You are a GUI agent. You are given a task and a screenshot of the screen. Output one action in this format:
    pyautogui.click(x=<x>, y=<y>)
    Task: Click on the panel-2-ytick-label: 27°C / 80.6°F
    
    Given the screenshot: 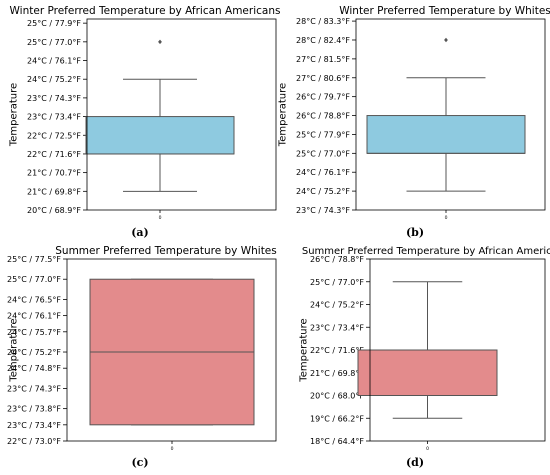 What is the action you would take?
    pyautogui.click(x=323, y=78)
    